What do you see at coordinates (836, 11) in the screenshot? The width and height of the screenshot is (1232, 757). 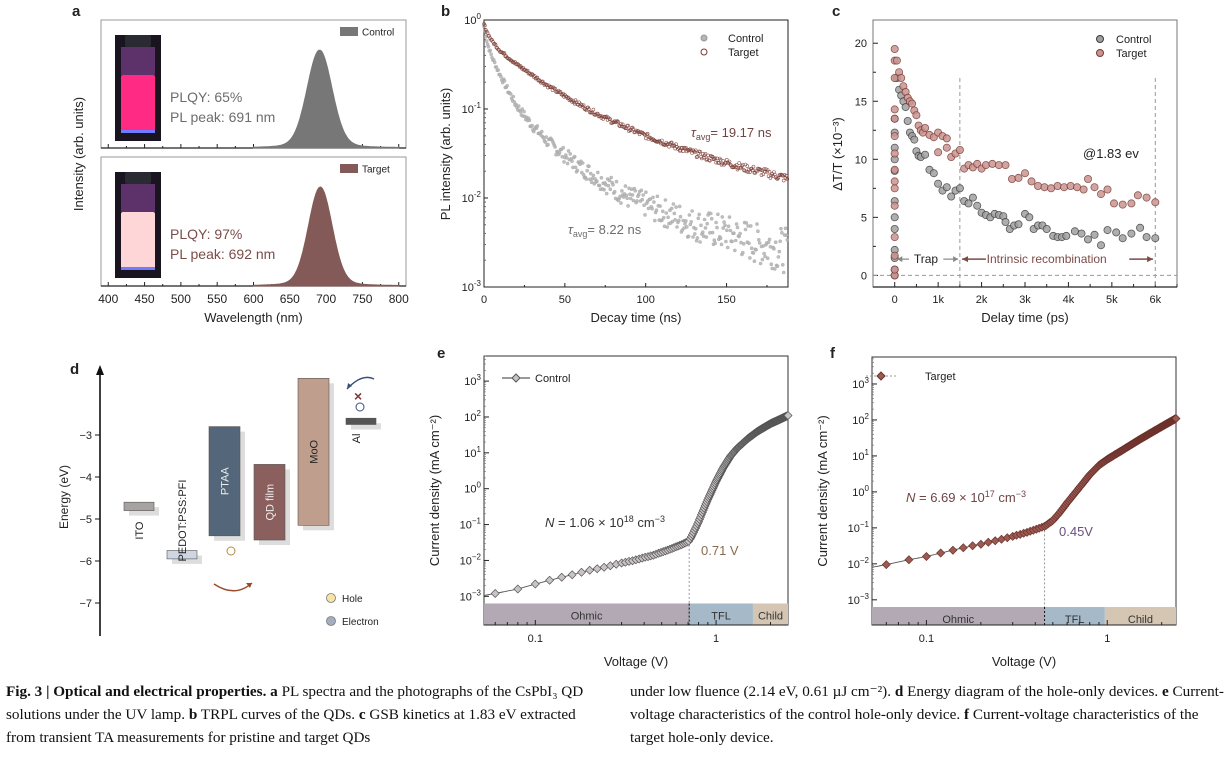 I see `panel-letter-c: c` at bounding box center [836, 11].